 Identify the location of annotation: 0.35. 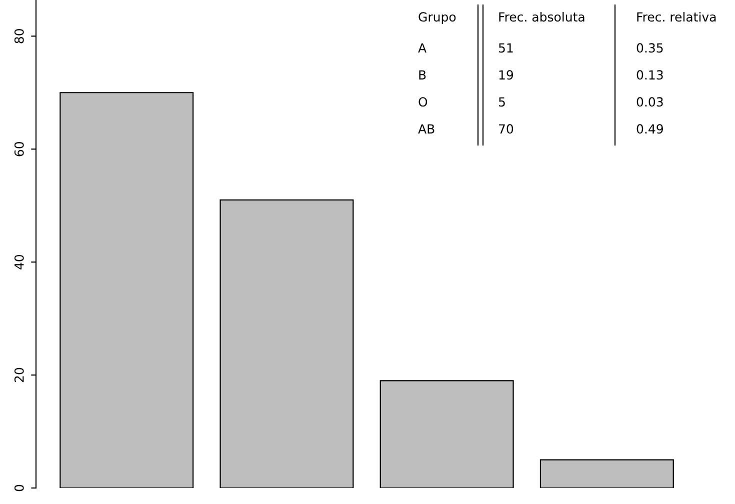
(649, 48).